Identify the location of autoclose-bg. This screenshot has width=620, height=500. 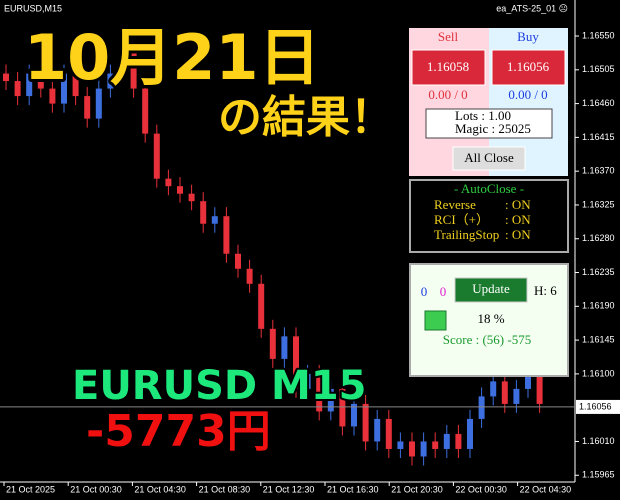
(489, 216).